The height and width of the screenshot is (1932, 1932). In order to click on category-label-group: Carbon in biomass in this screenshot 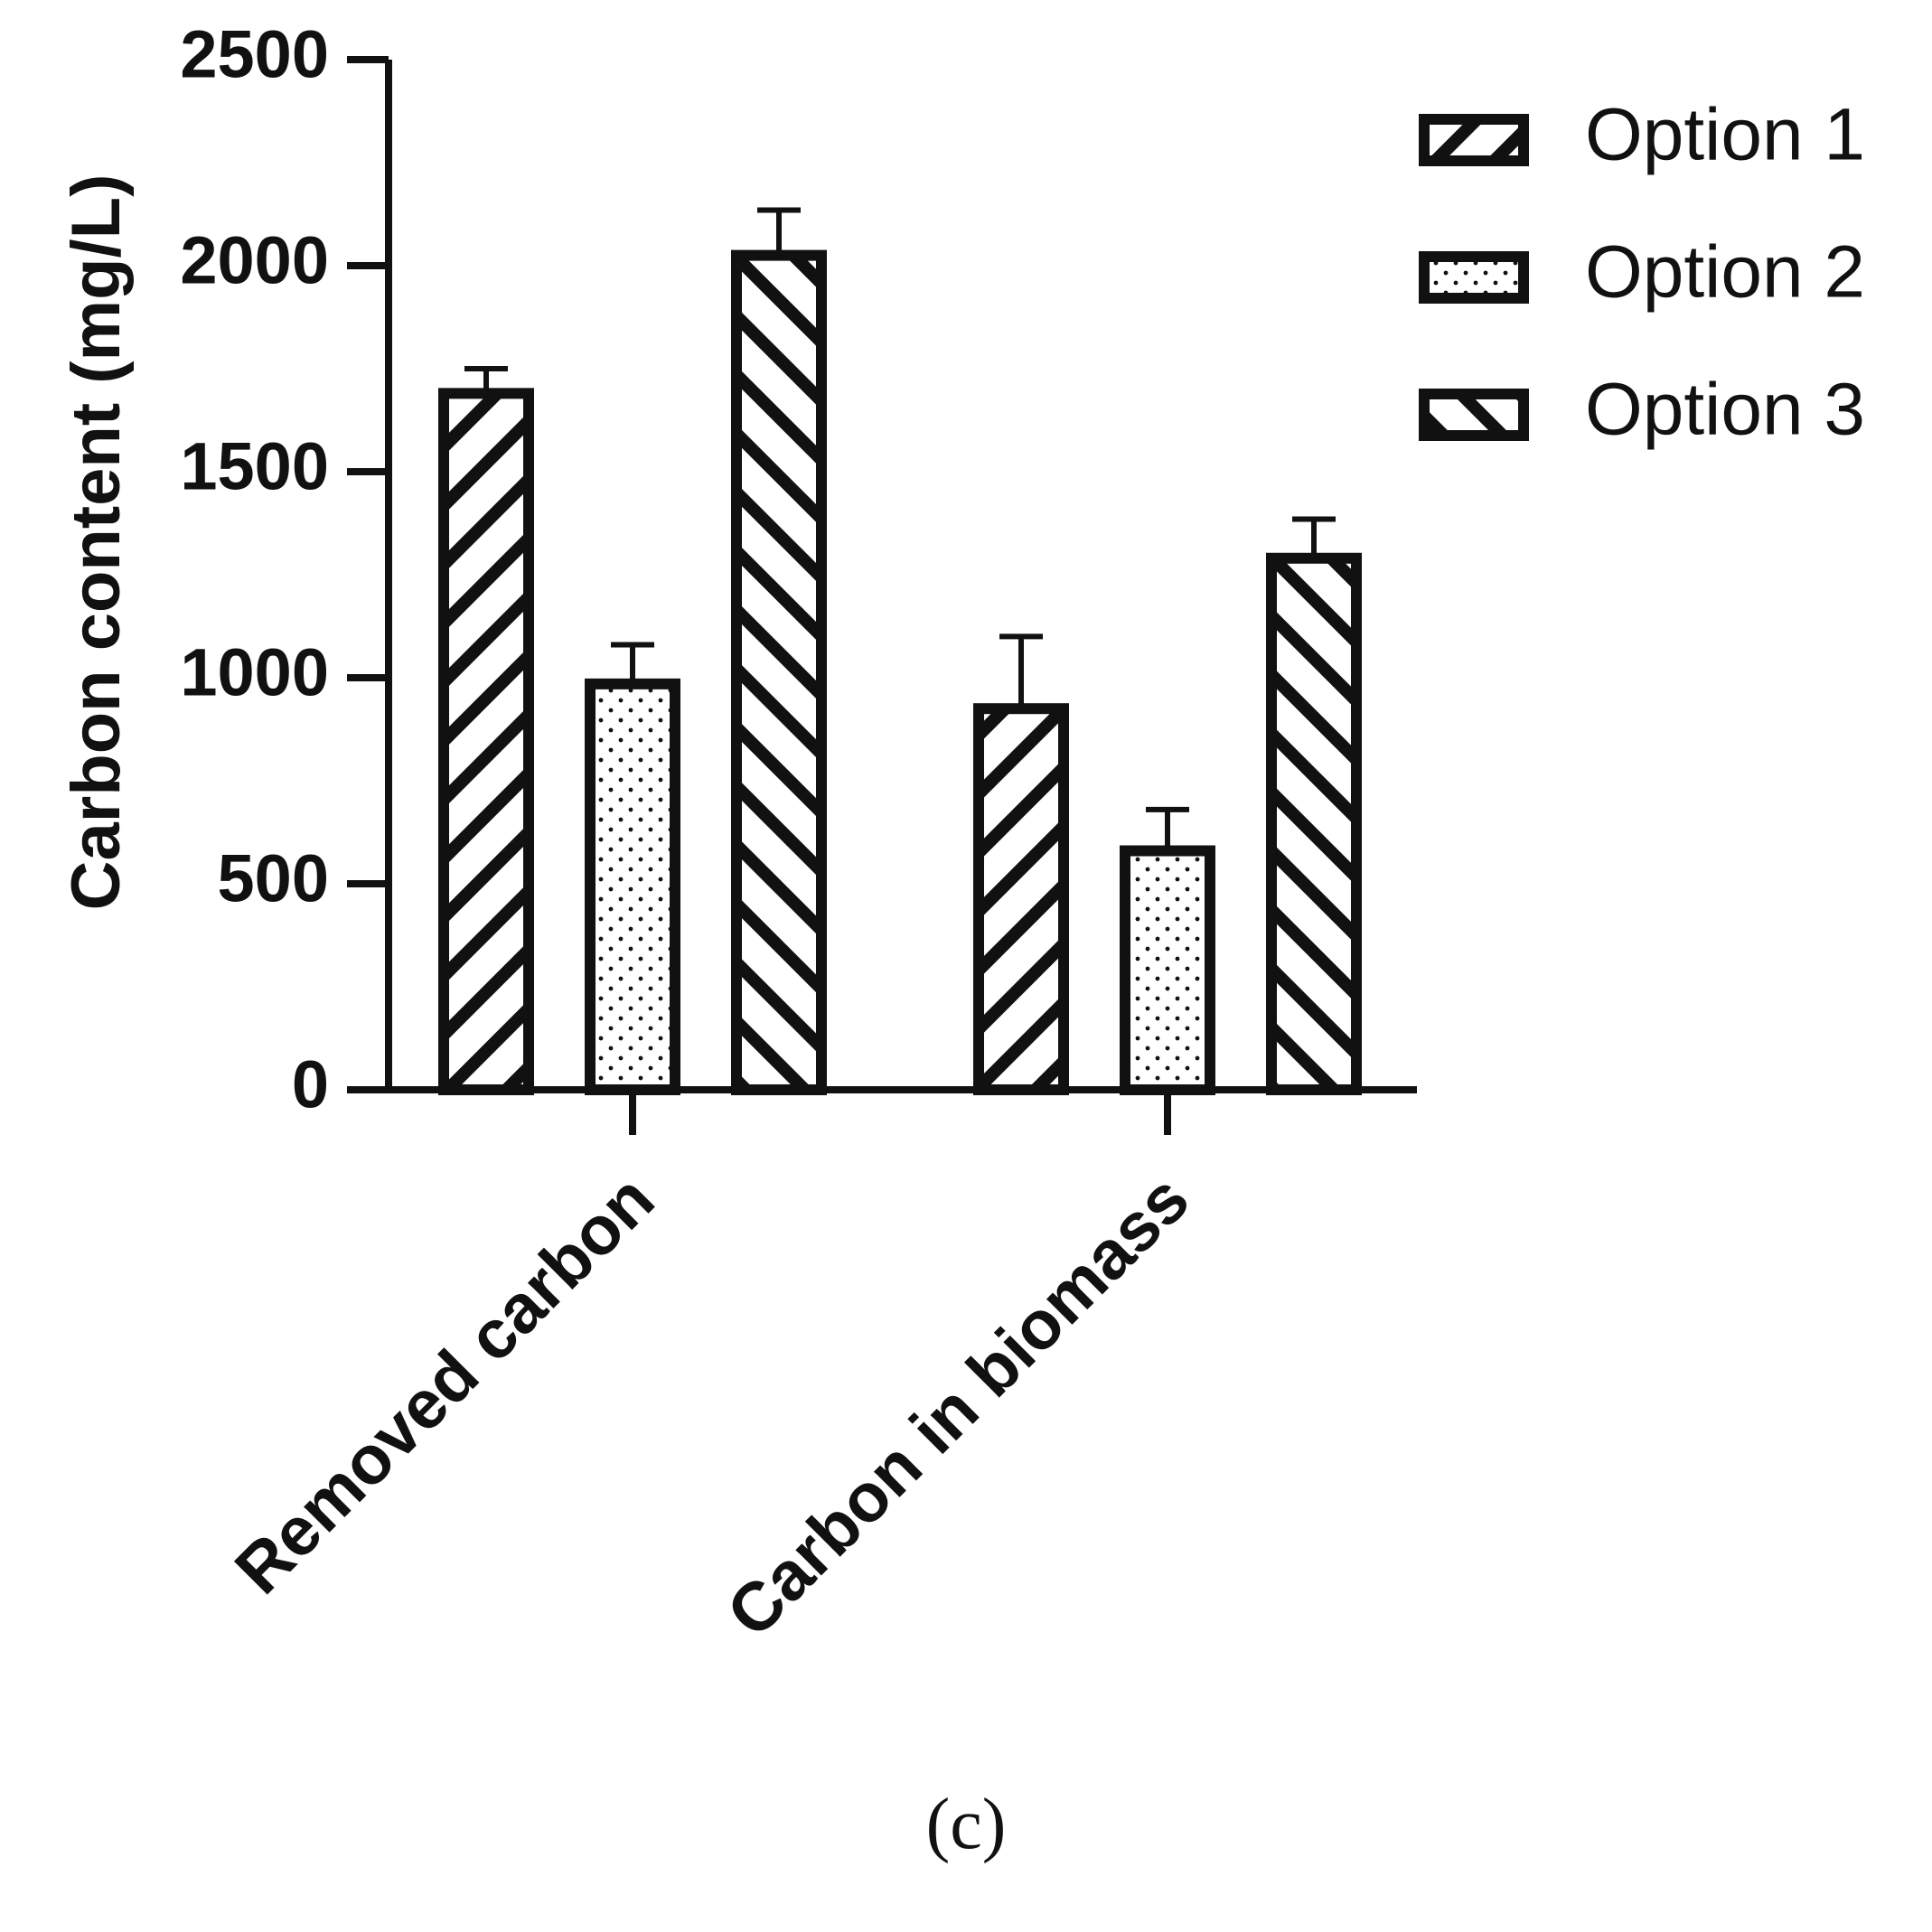, I will do `click(958, 1406)`.